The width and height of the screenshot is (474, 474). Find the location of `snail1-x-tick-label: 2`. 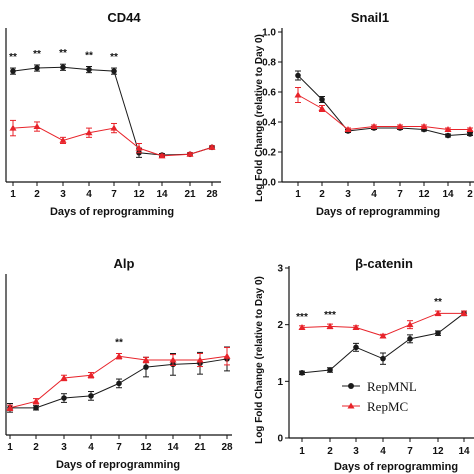

snail1-x-tick-label: 2 is located at coordinates (470, 194).